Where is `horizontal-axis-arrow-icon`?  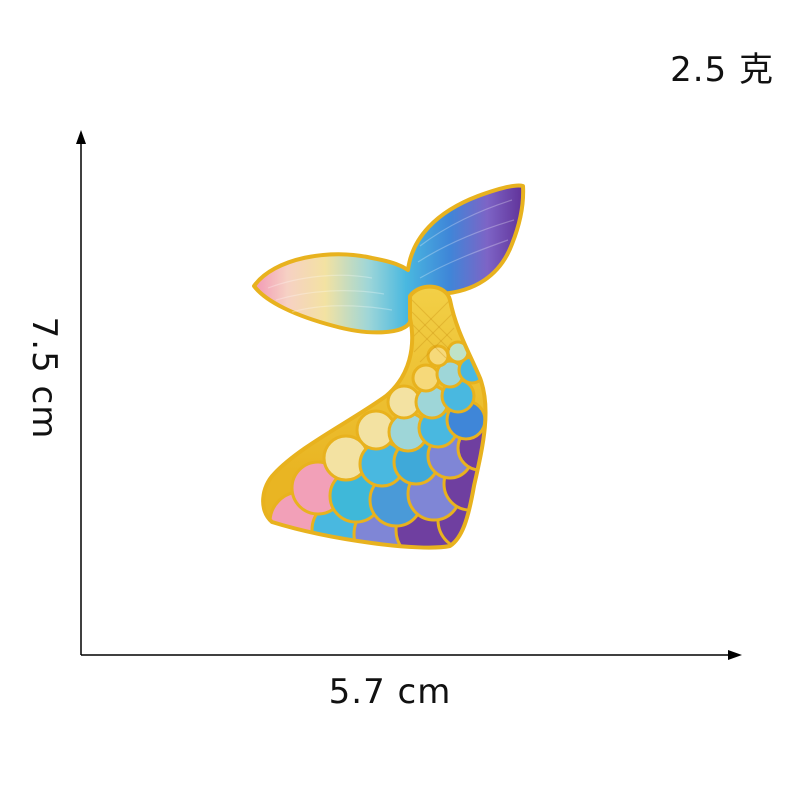
horizontal-axis-arrow-icon is located at coordinates (735, 655).